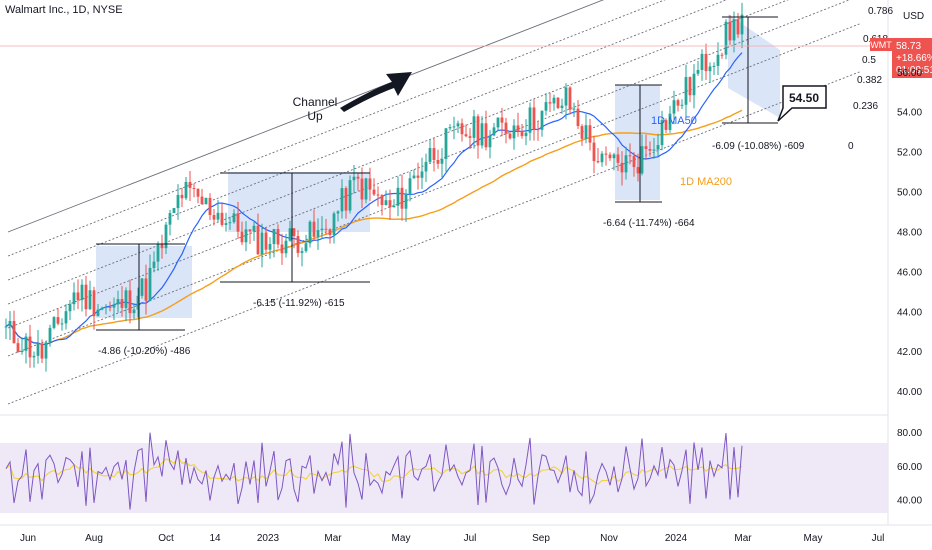  Describe the element at coordinates (315, 102) in the screenshot. I see `channel-label-1: Channel` at that location.